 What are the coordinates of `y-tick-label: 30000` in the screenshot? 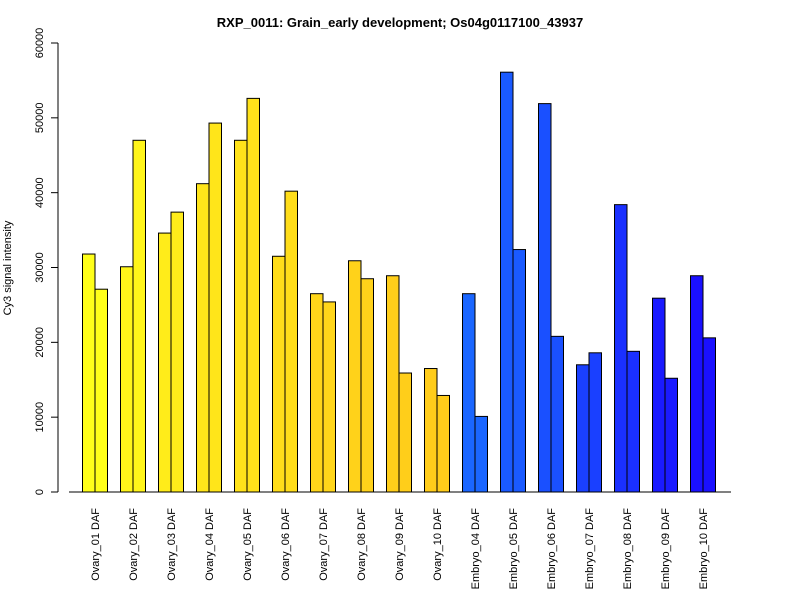 It's located at (40, 267).